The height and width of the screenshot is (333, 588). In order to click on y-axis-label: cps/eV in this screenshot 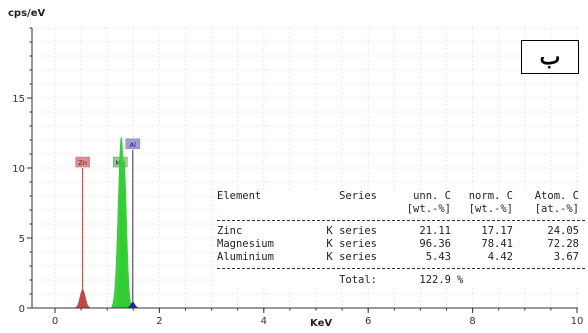, I will do `click(27, 13)`.